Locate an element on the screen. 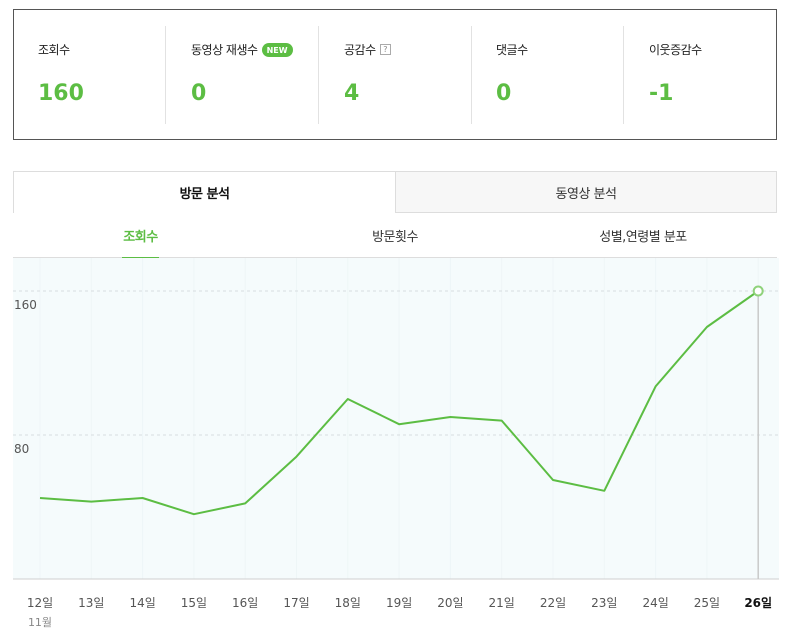 The height and width of the screenshot is (639, 803). stat-label: 조회수 is located at coordinates (54, 49).